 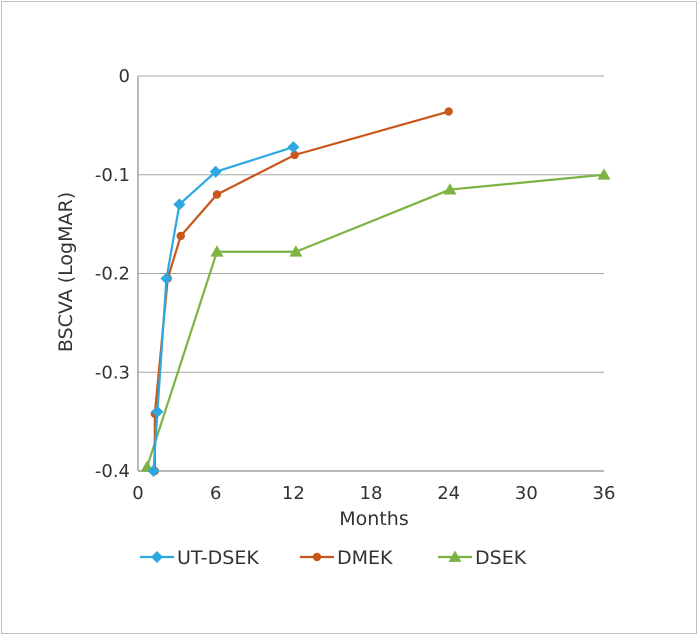 What do you see at coordinates (373, 519) in the screenshot?
I see `x-axis-title: Months` at bounding box center [373, 519].